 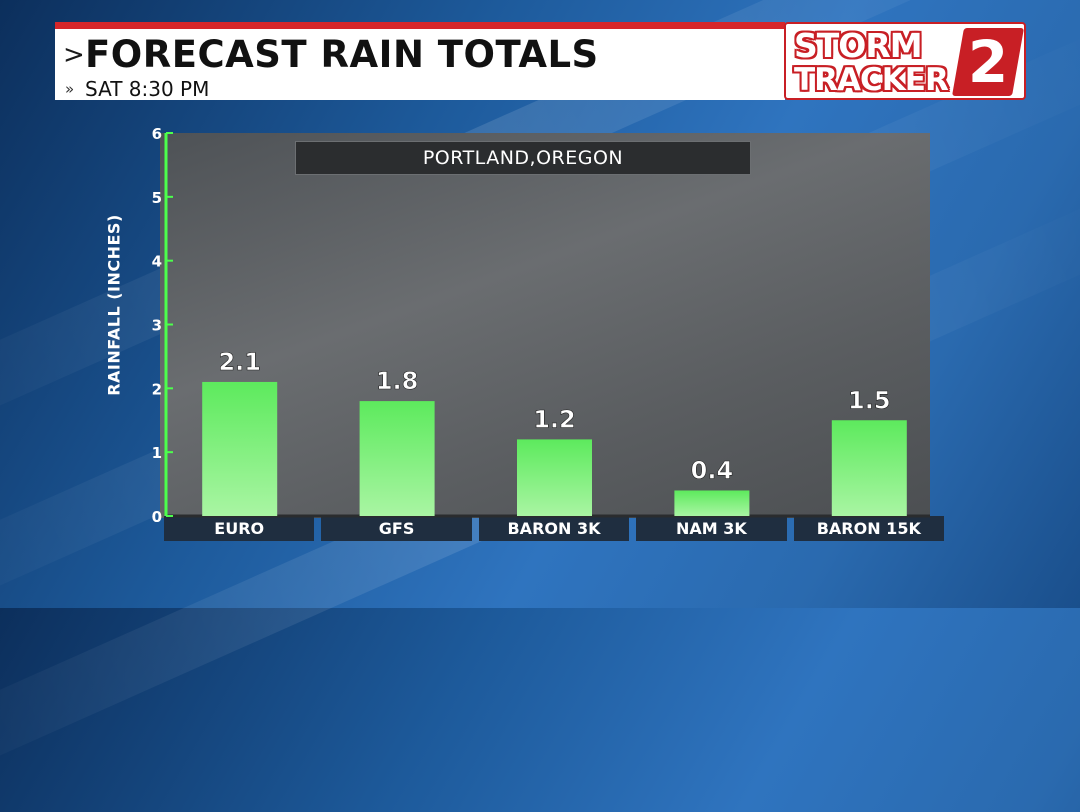 I want to click on bar-nam-3k, so click(x=712, y=503).